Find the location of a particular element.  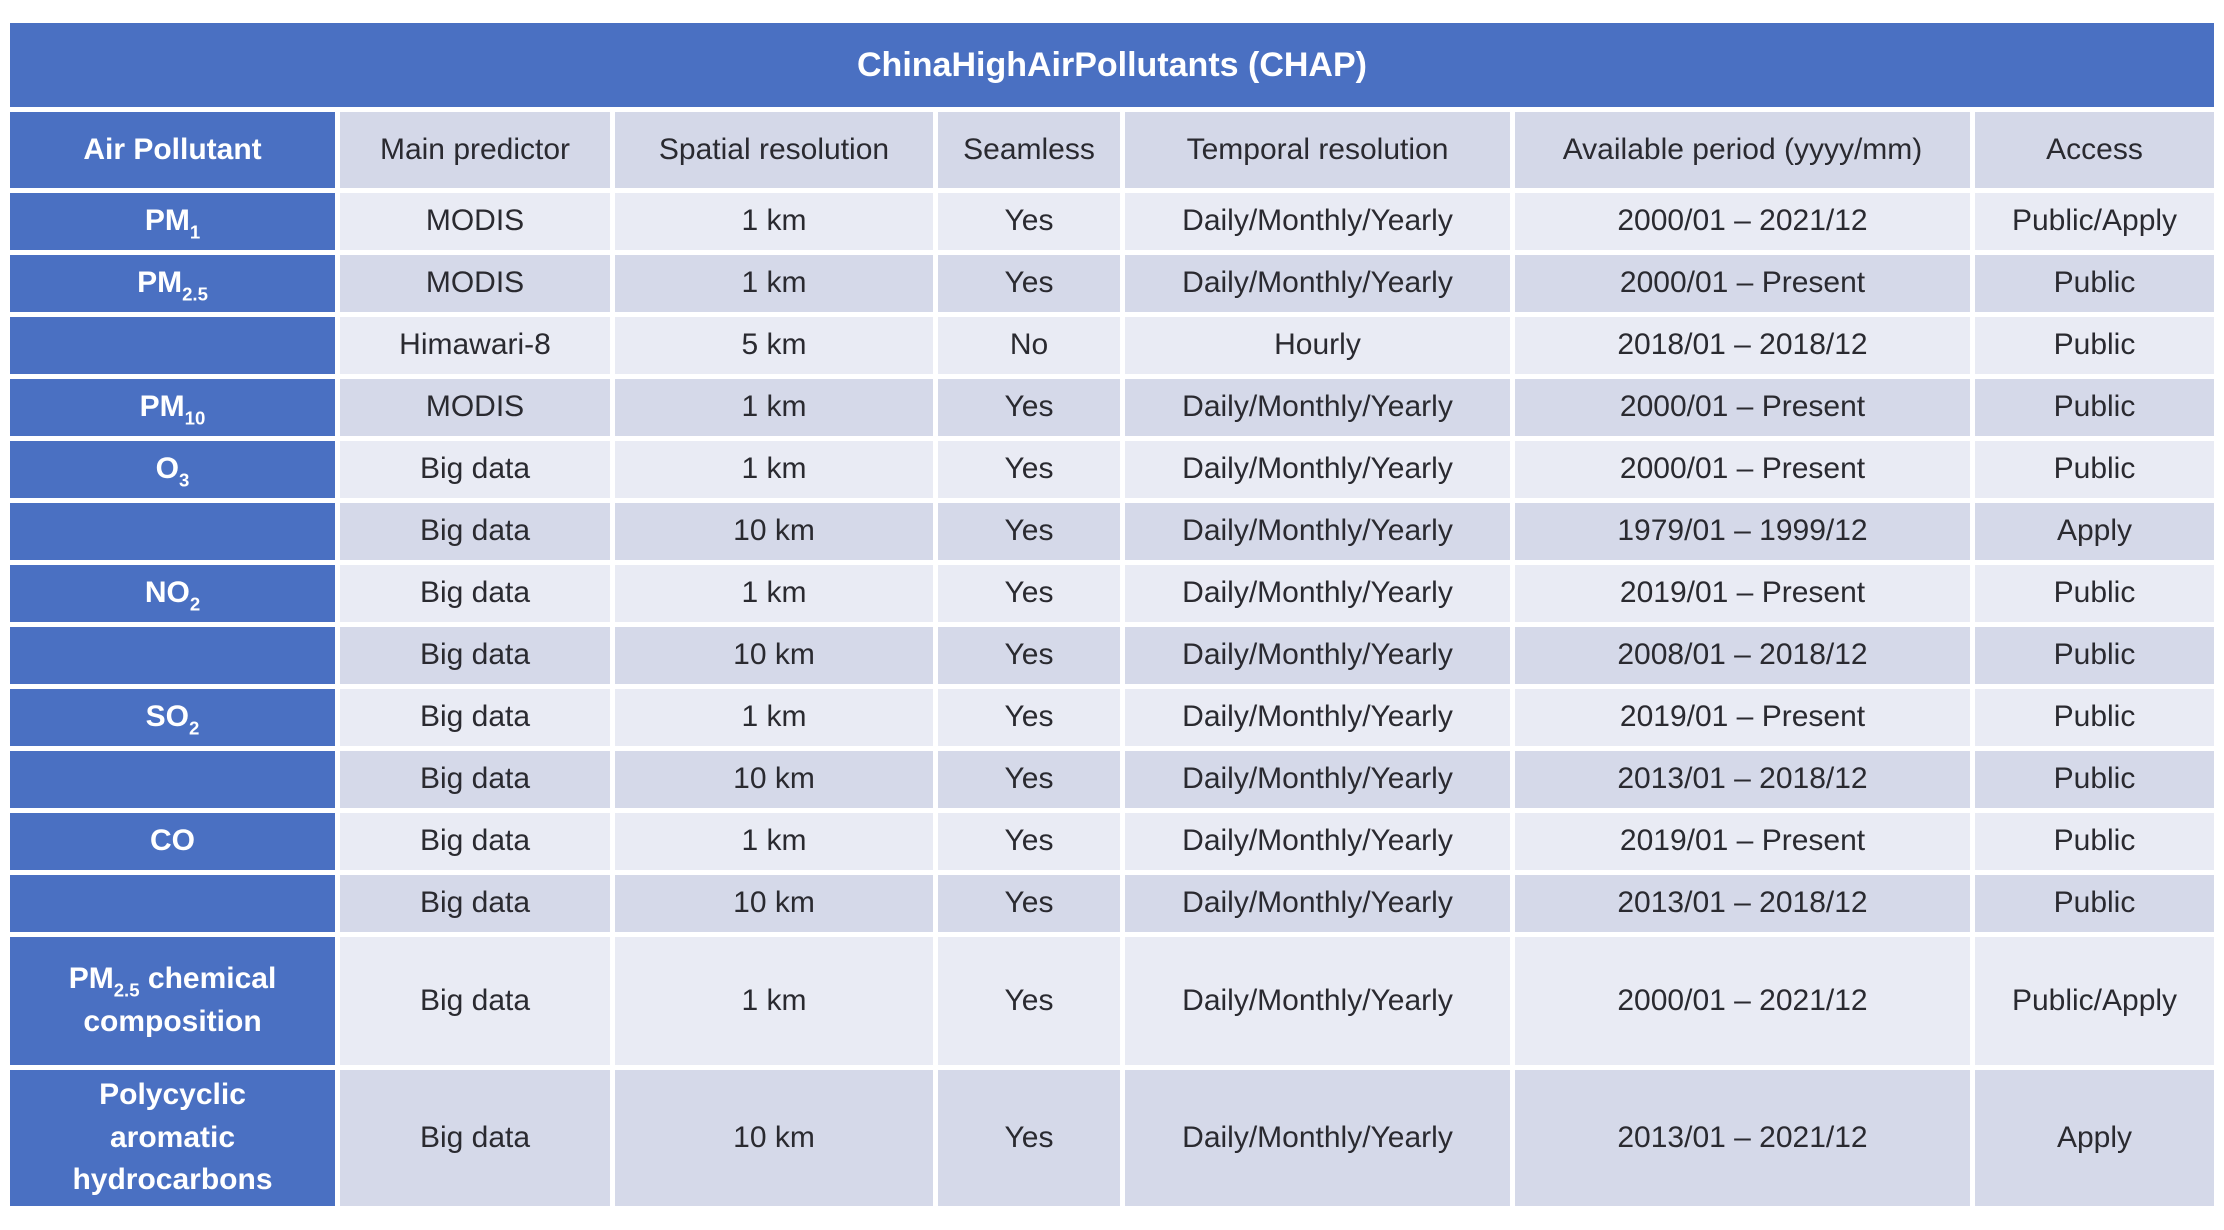

pollutant-cell: Polycyclic aromatic hydrocarbons is located at coordinates (172, 1138).